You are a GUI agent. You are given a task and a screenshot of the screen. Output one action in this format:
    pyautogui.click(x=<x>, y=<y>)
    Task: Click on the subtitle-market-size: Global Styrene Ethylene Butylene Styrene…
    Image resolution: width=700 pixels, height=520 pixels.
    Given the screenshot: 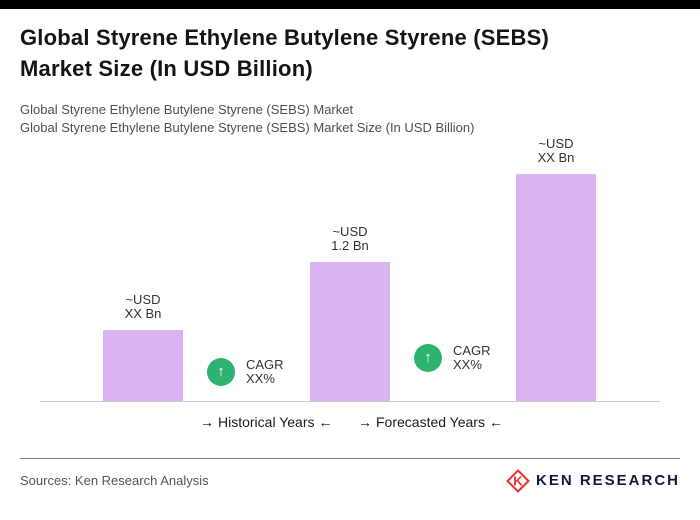 What is the action you would take?
    pyautogui.click(x=247, y=127)
    